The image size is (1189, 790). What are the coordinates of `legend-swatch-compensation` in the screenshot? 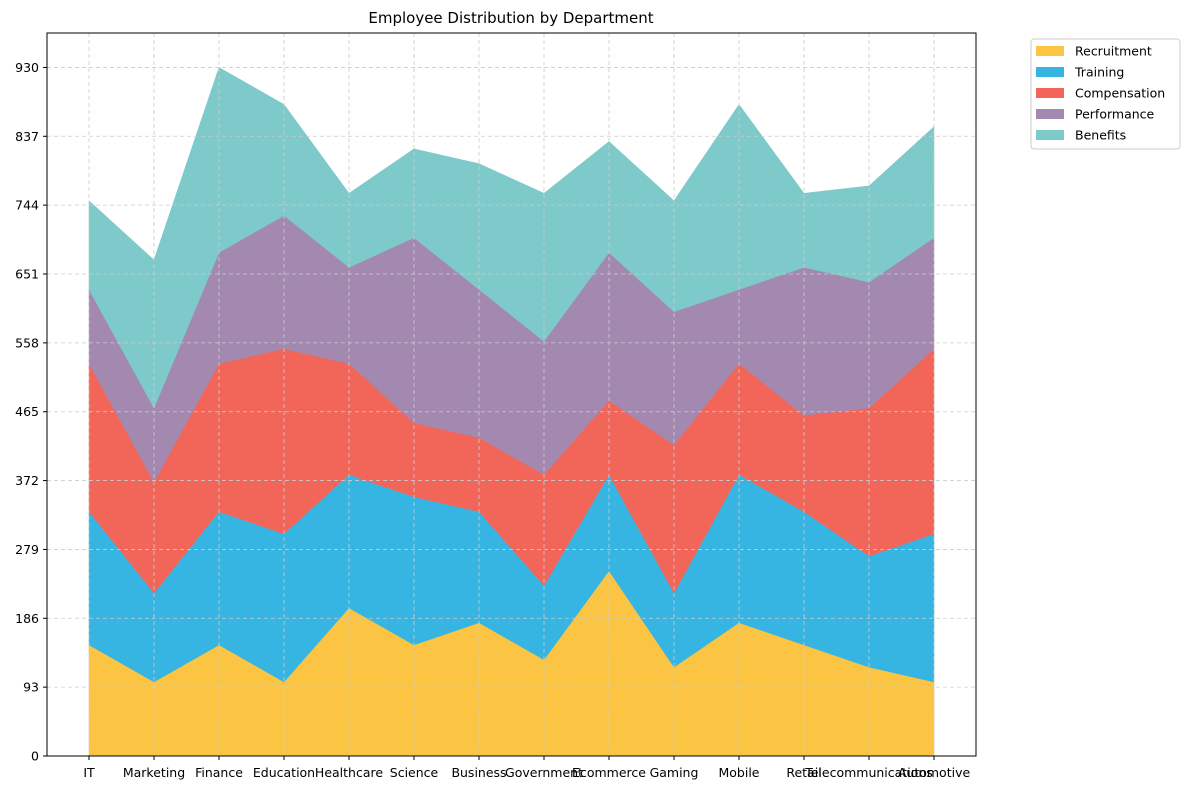 It's located at (1050, 93).